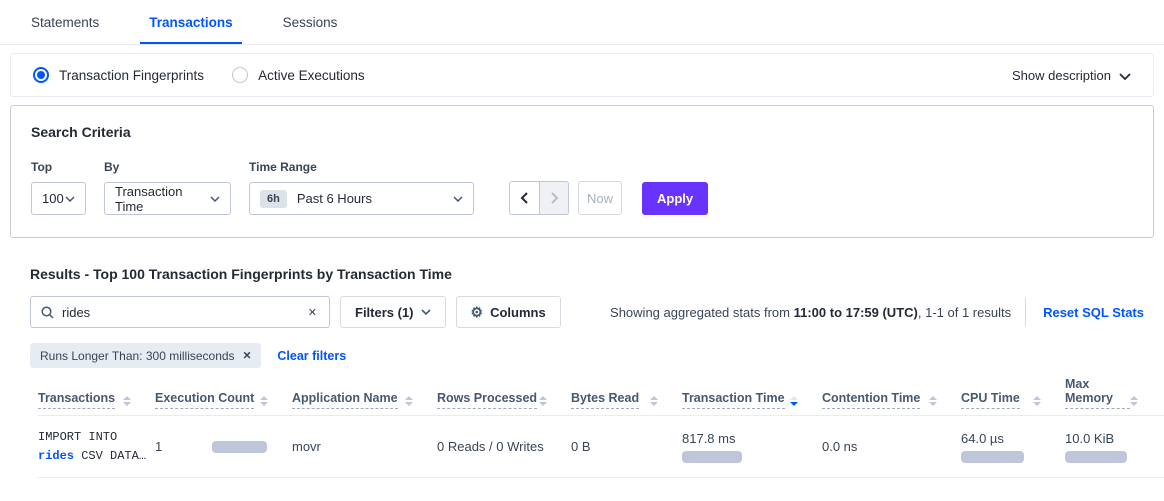  What do you see at coordinates (334, 198) in the screenshot?
I see `time-range-value: Past 6 Hours` at bounding box center [334, 198].